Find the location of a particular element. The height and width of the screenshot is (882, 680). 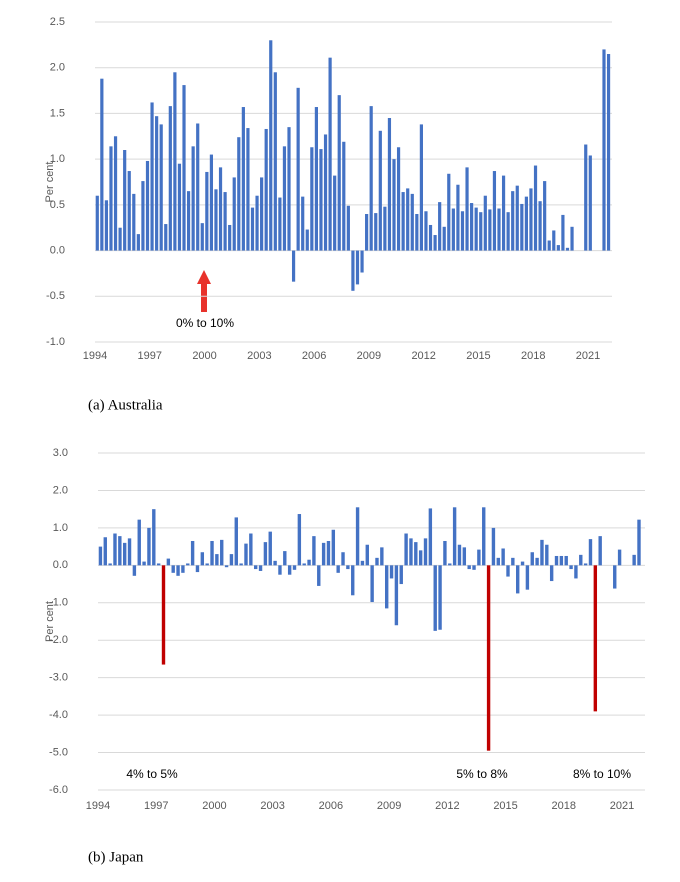

annotation: 5% to 8% is located at coordinates (482, 774).